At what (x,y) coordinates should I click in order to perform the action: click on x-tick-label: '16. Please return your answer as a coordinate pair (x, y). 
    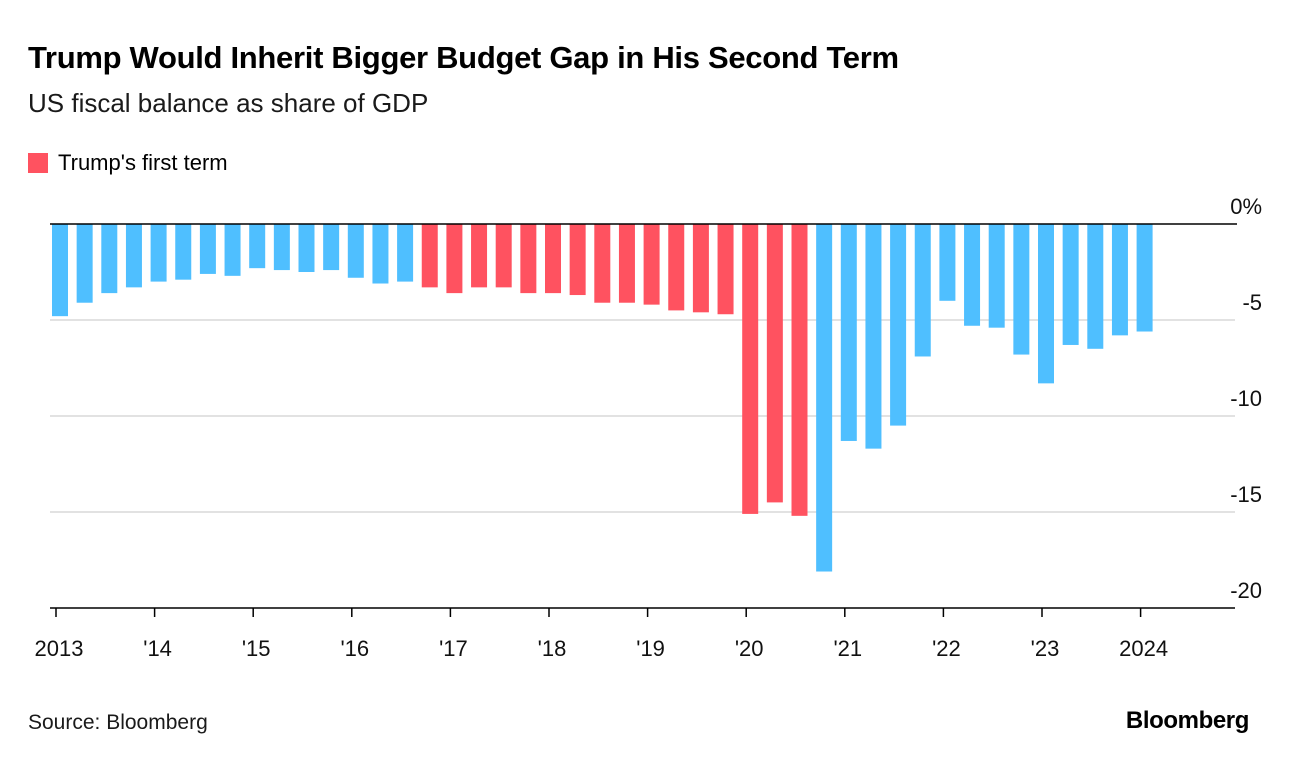
    Looking at the image, I should click on (354, 648).